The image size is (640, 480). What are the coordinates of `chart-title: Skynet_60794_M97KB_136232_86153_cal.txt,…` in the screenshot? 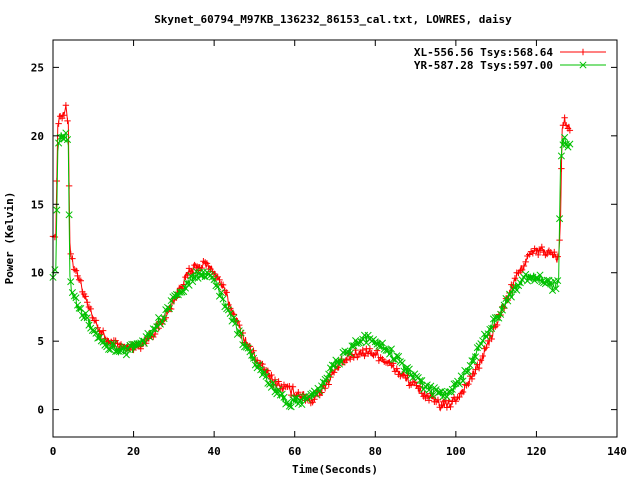 It's located at (333, 19).